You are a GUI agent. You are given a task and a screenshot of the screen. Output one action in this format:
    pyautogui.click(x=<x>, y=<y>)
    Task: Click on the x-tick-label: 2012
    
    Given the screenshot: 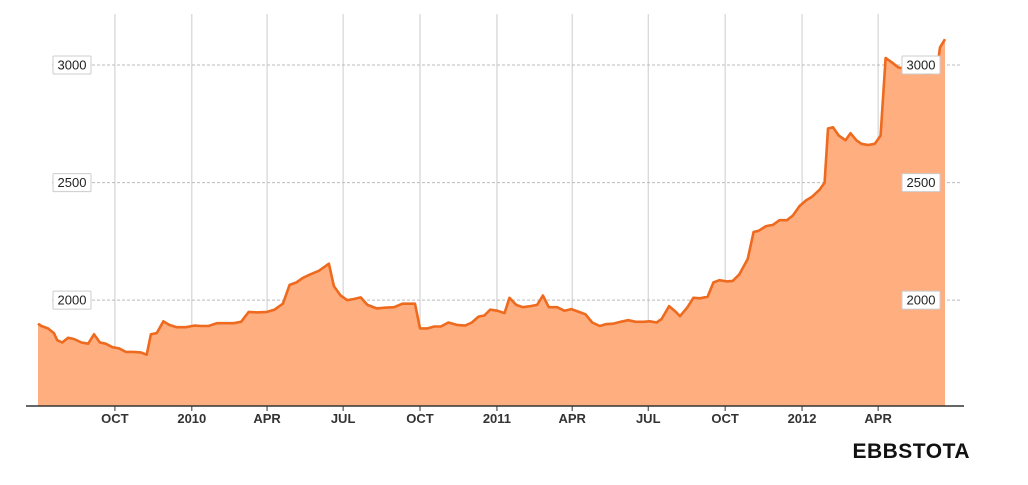 What is the action you would take?
    pyautogui.click(x=802, y=418)
    